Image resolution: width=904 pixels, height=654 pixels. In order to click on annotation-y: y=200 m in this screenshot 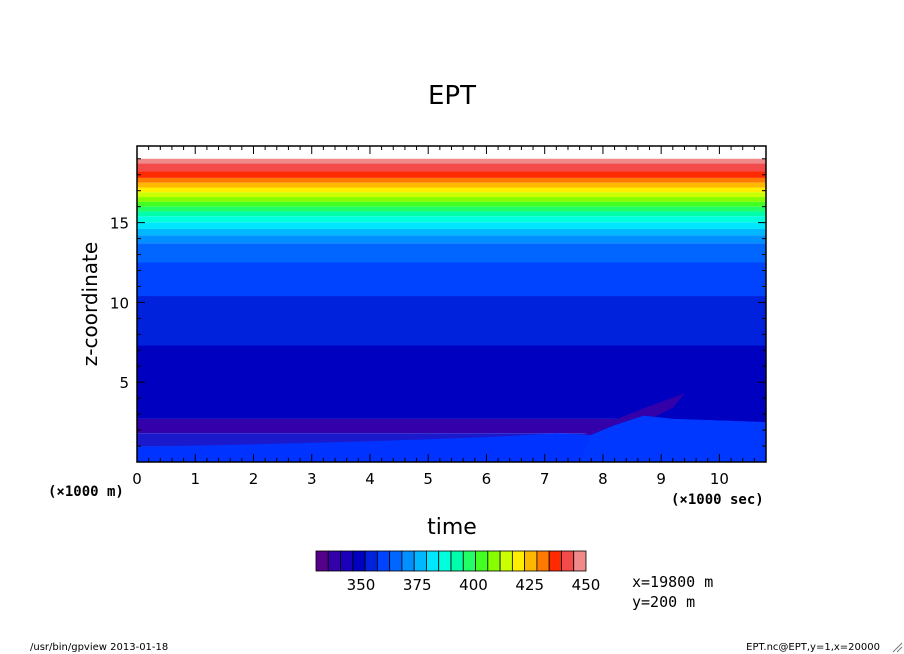, I will do `click(663, 602)`.